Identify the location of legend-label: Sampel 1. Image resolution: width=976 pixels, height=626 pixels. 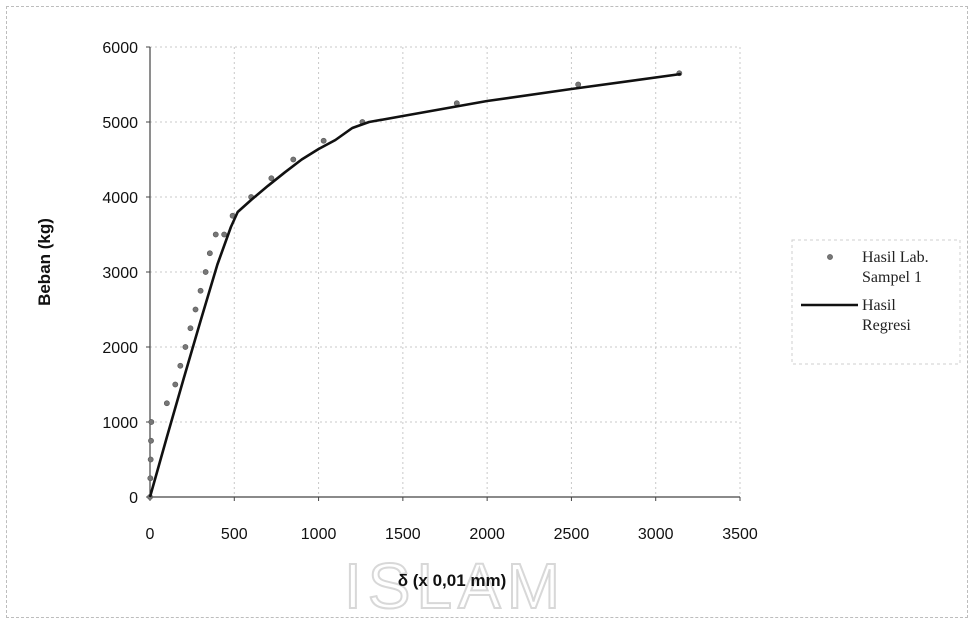
(892, 277).